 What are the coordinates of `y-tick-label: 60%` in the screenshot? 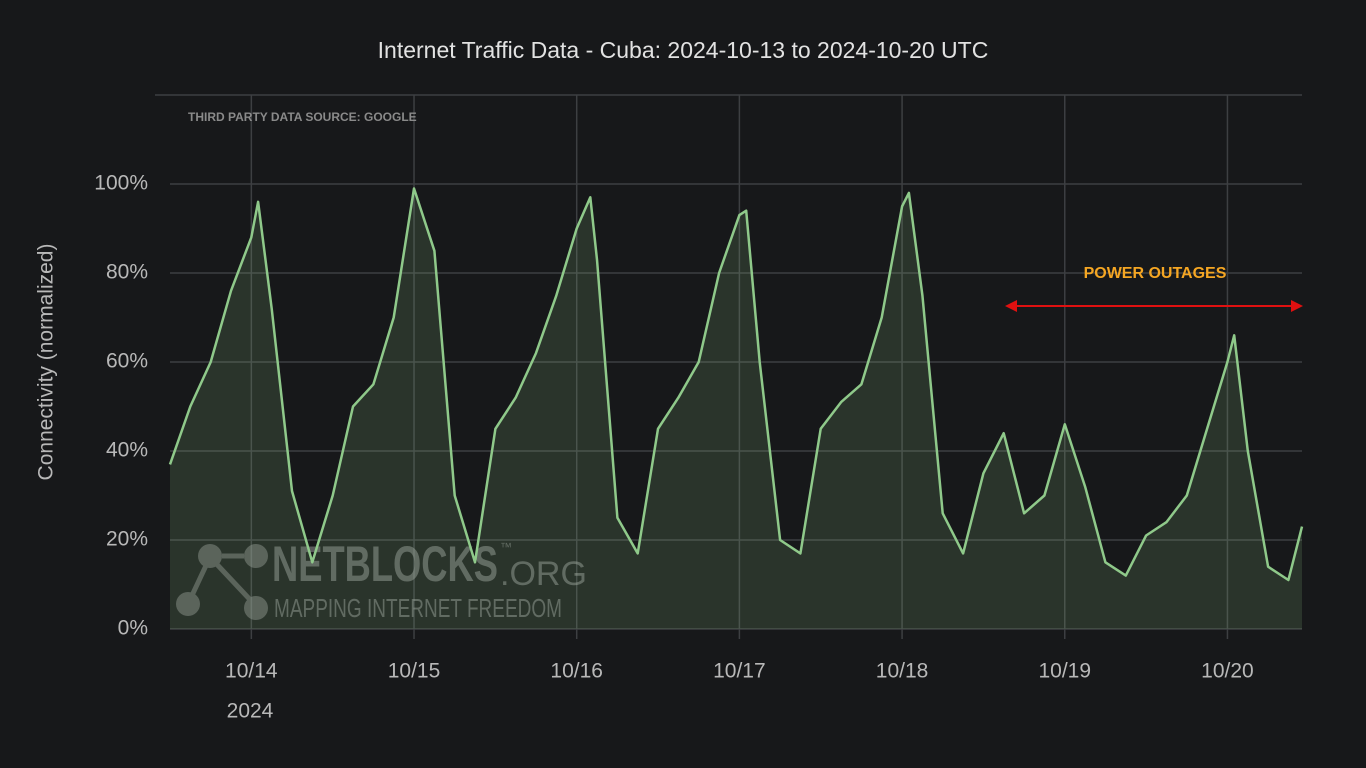 It's located at (127, 361).